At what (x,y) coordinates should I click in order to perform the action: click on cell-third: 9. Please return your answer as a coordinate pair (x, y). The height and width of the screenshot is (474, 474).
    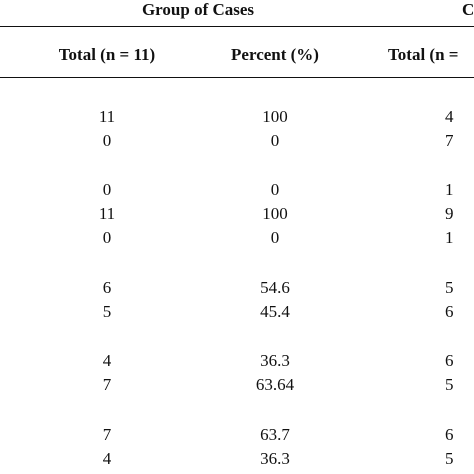
    Looking at the image, I should click on (449, 213).